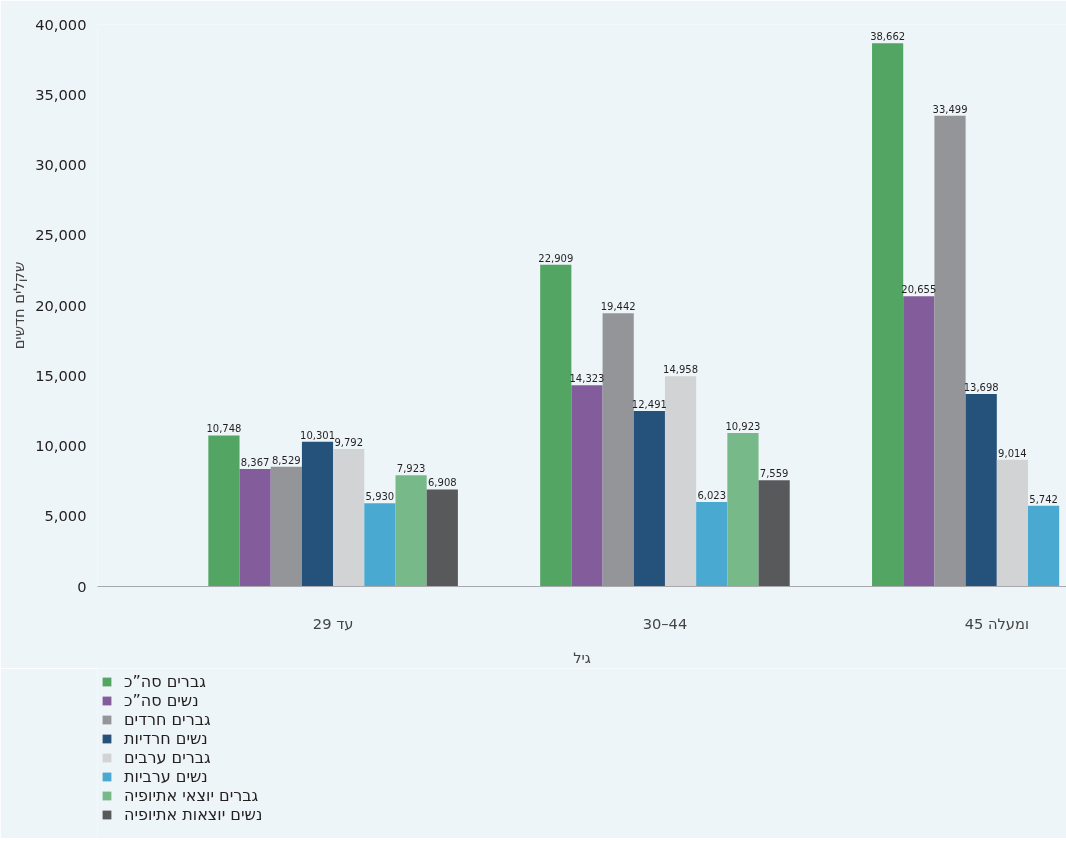  What do you see at coordinates (19, 305) in the screenshot?
I see `y-axis-title: שקלים חדשים` at bounding box center [19, 305].